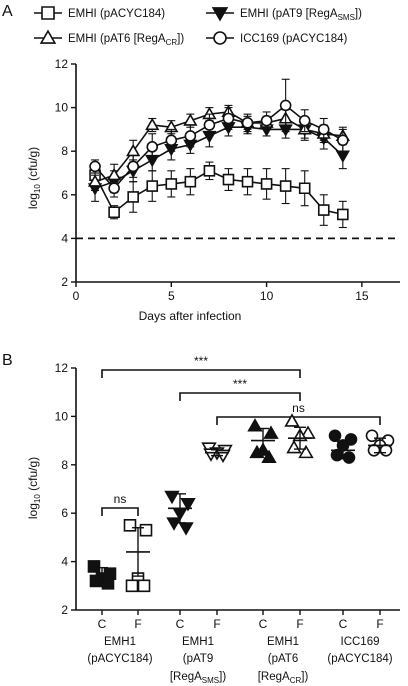  Describe the element at coordinates (190, 316) in the screenshot. I see `x-axis-label-a: Days after infection` at that location.